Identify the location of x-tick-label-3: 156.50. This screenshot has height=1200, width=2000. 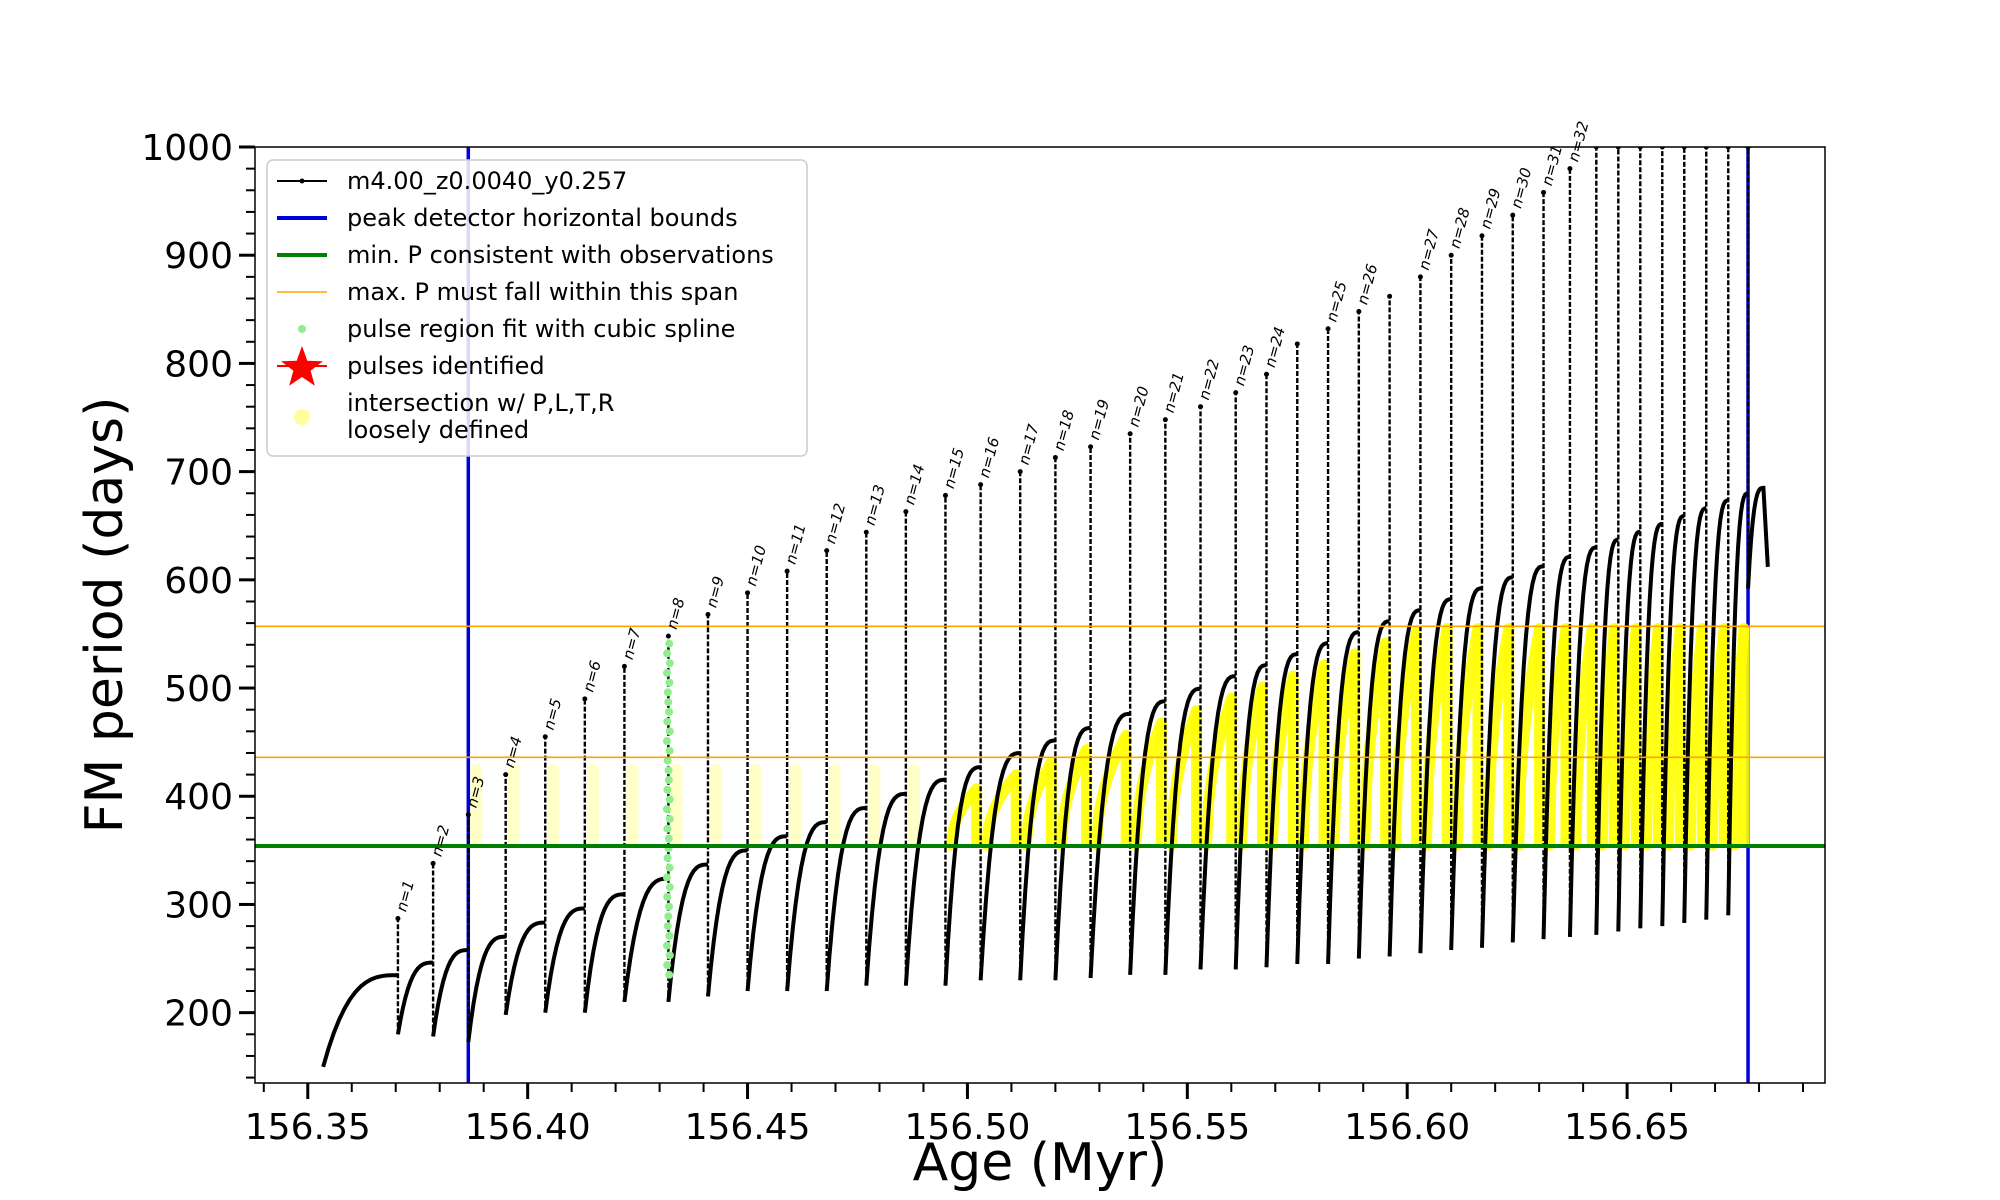
(967, 1127).